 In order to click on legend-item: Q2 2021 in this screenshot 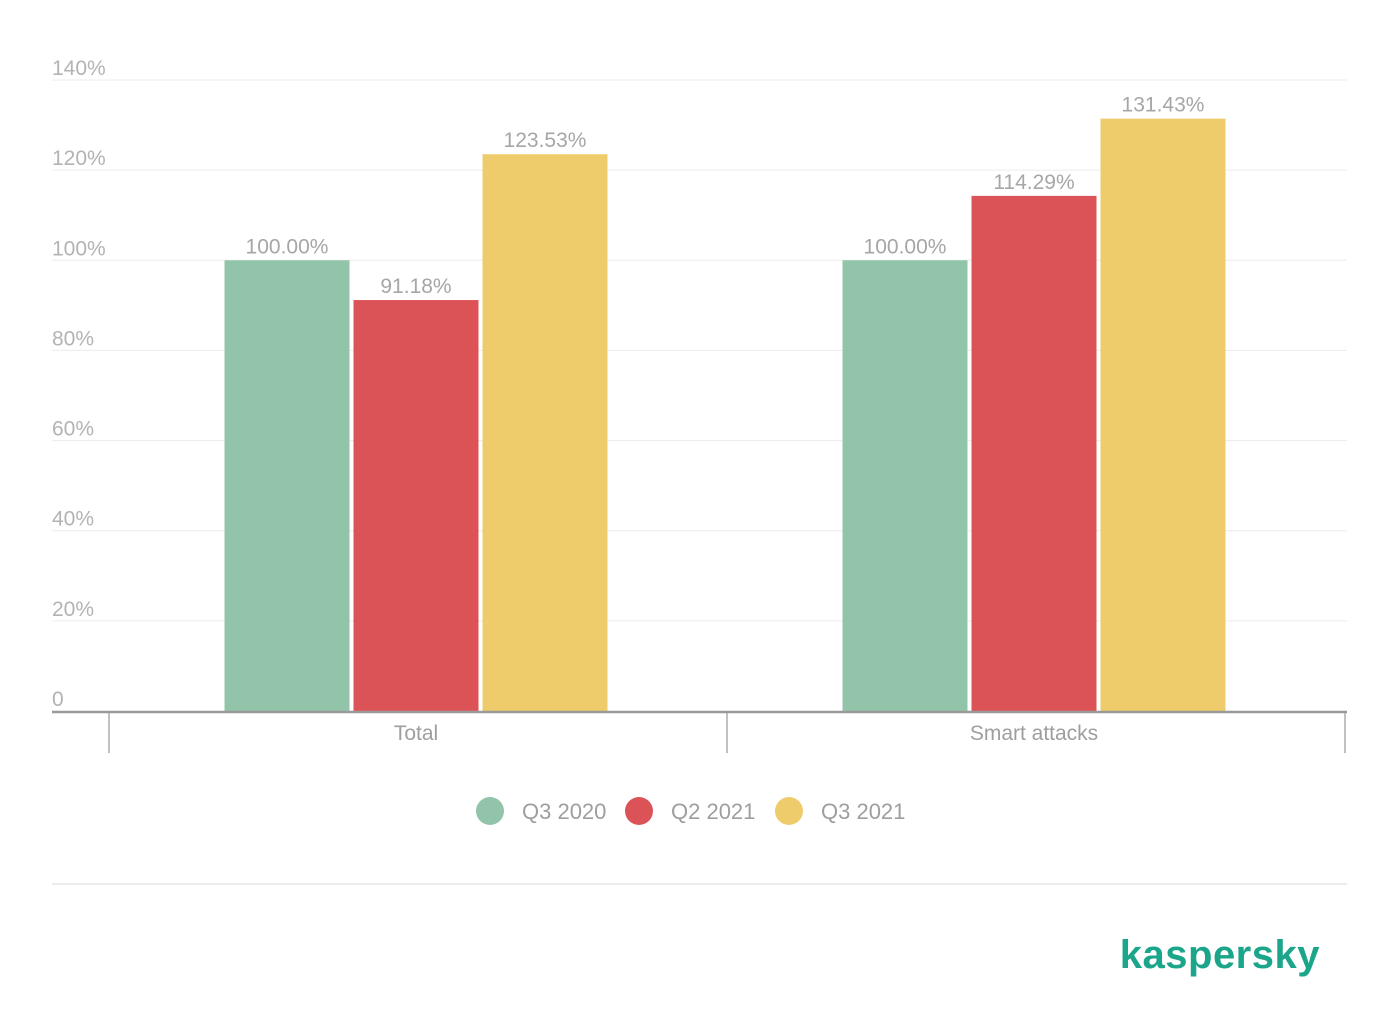, I will do `click(690, 811)`.